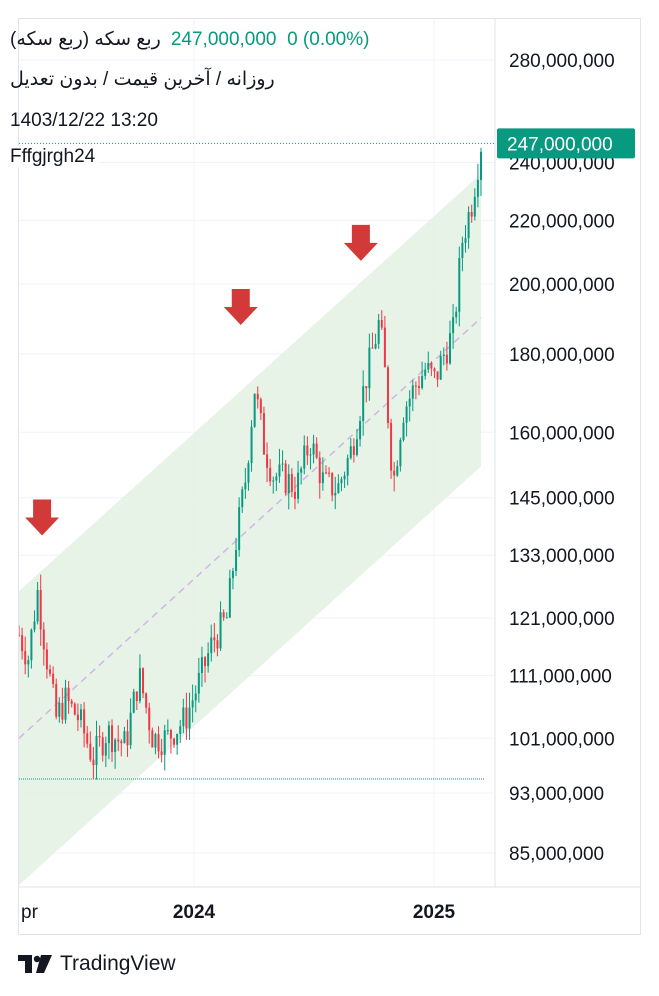 The image size is (659, 996). Describe the element at coordinates (562, 285) in the screenshot. I see `y-tick-label: 200,000,000` at that location.